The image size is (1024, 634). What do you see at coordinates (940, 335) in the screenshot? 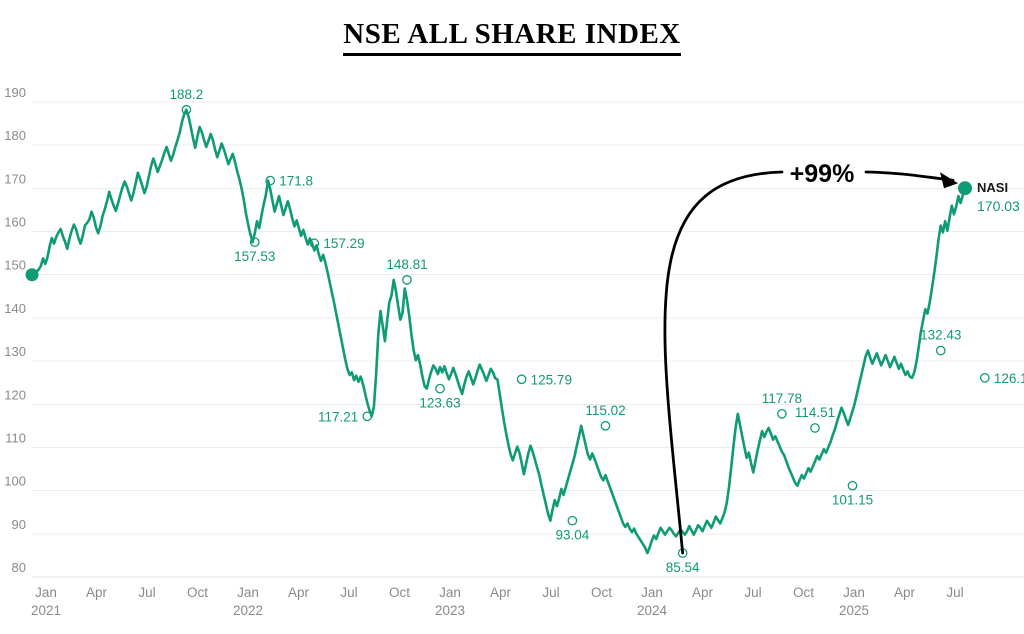
I see `point-value-label: 132.43` at bounding box center [940, 335].